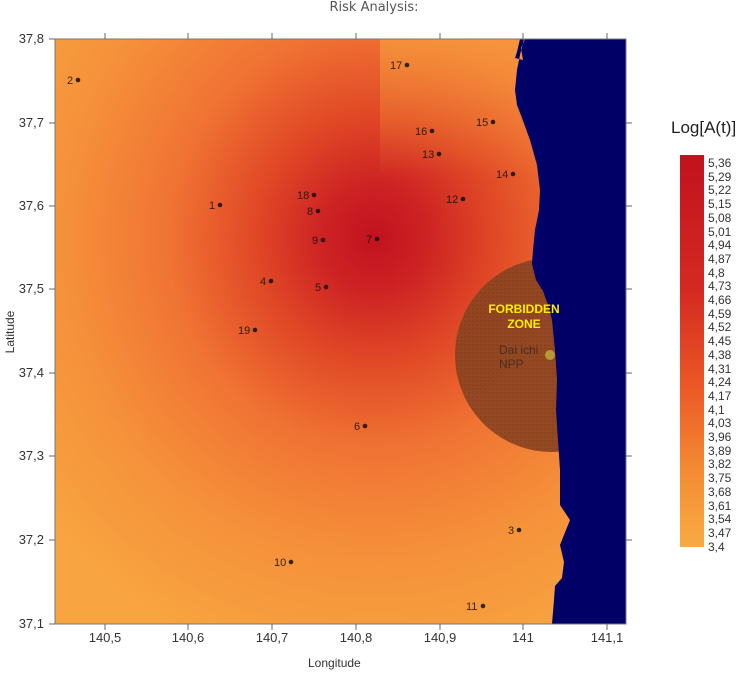 This screenshot has width=748, height=676. I want to click on svg-text: Dai ichi, so click(518, 350).